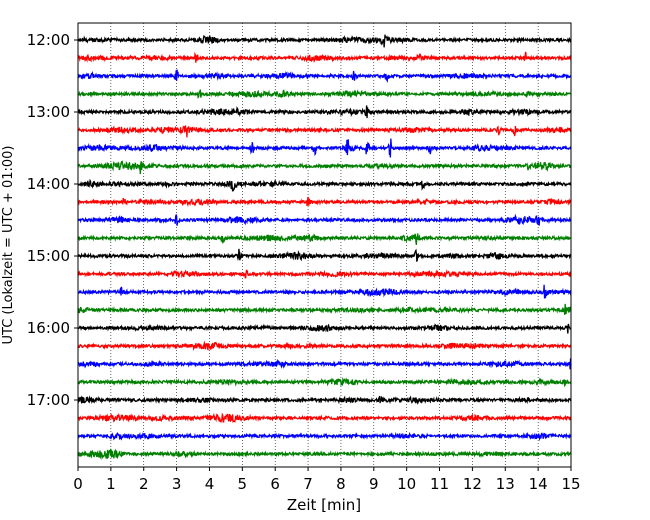 This screenshot has width=650, height=520. What do you see at coordinates (439, 484) in the screenshot?
I see `x-tick-label: 11` at bounding box center [439, 484].